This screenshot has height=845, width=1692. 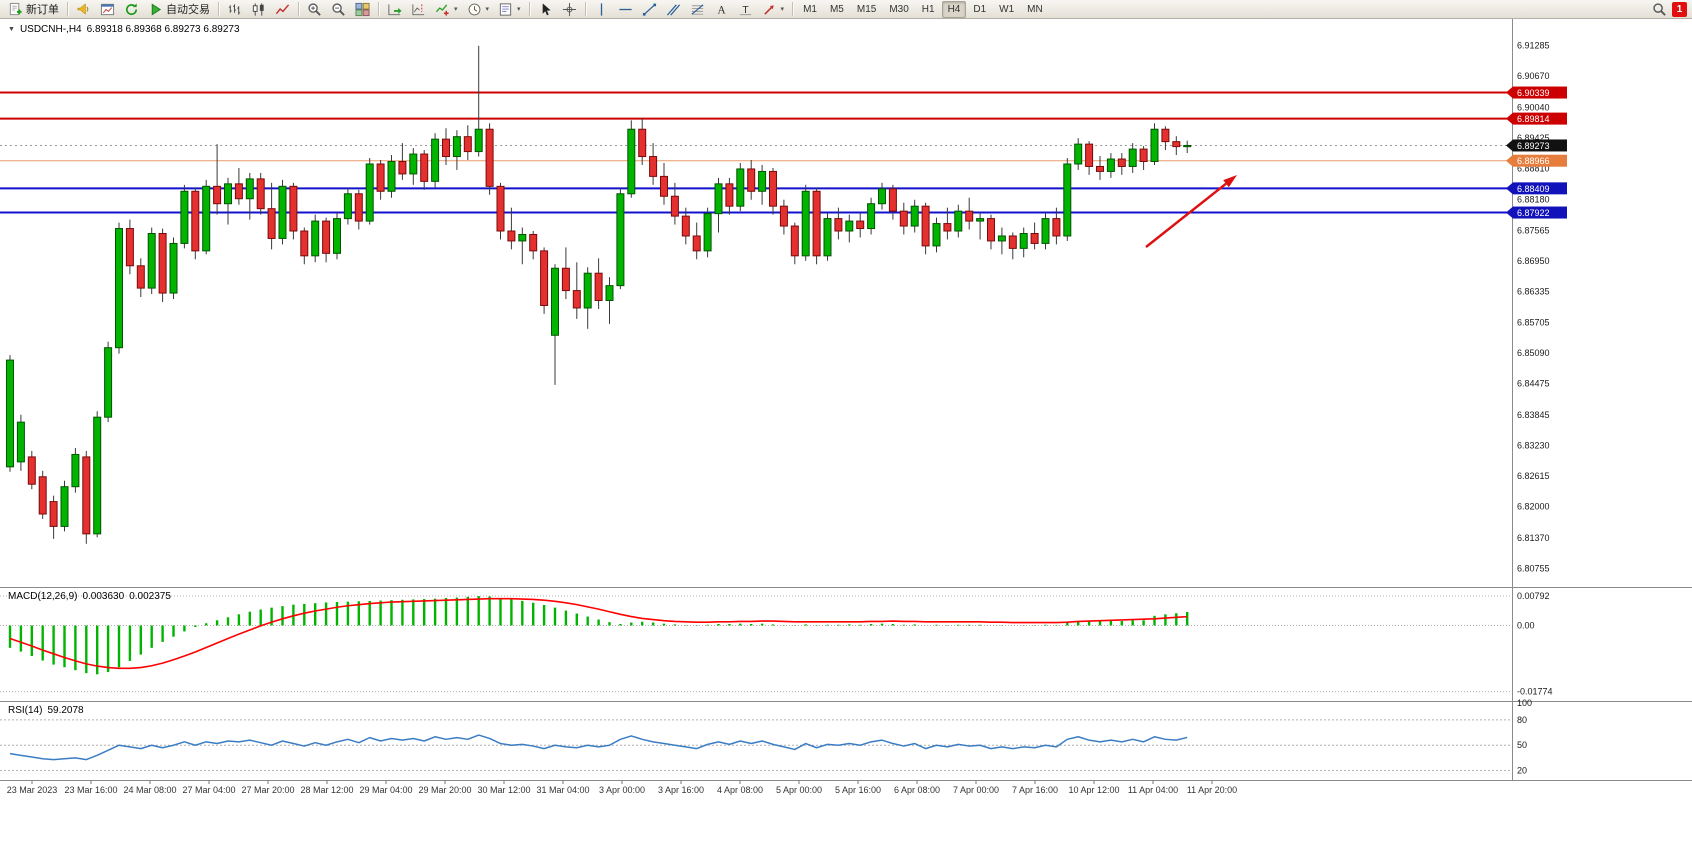 I want to click on text-label-button: T, so click(x=745, y=9).